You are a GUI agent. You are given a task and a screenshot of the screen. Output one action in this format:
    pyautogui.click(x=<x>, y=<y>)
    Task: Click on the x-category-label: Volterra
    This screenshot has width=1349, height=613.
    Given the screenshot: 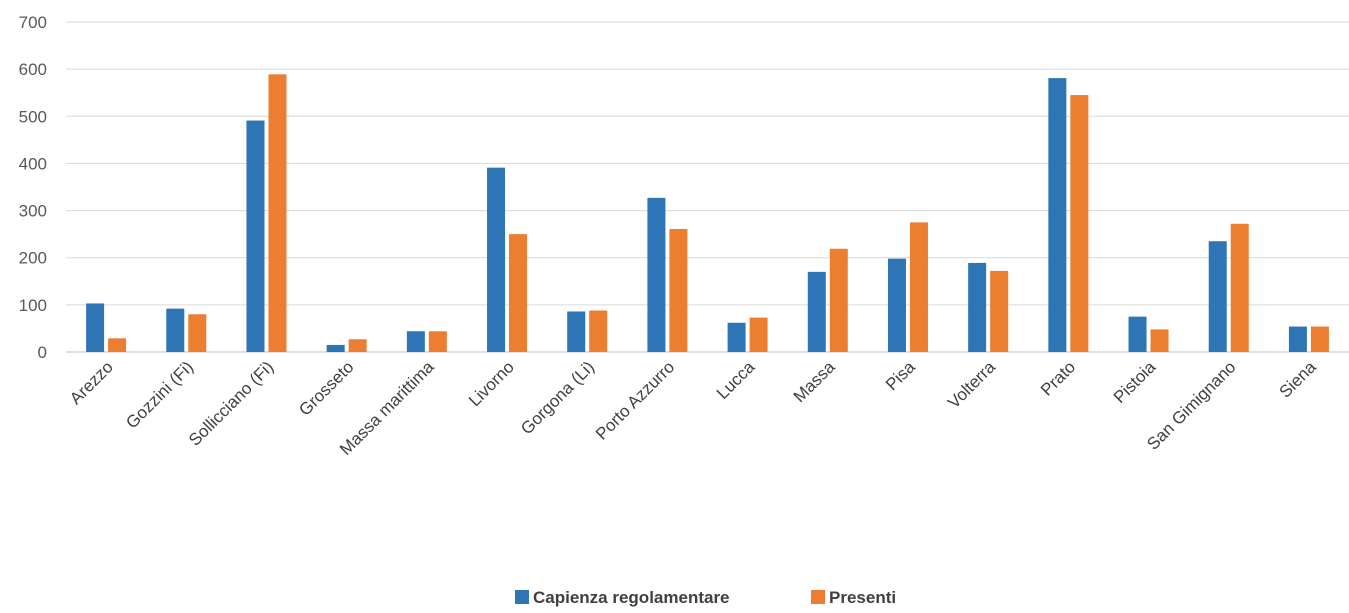 What is the action you would take?
    pyautogui.click(x=971, y=384)
    